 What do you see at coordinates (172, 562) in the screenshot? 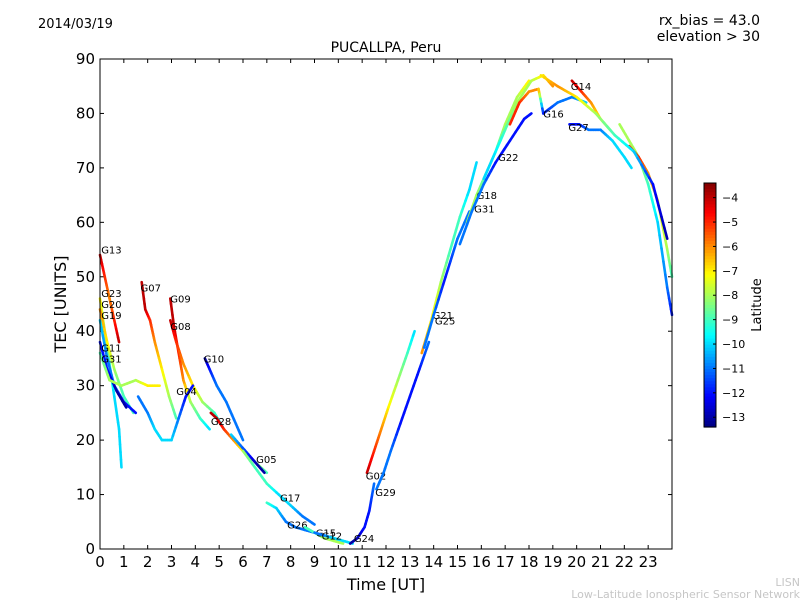
I see `x-tick-label: 3` at bounding box center [172, 562].